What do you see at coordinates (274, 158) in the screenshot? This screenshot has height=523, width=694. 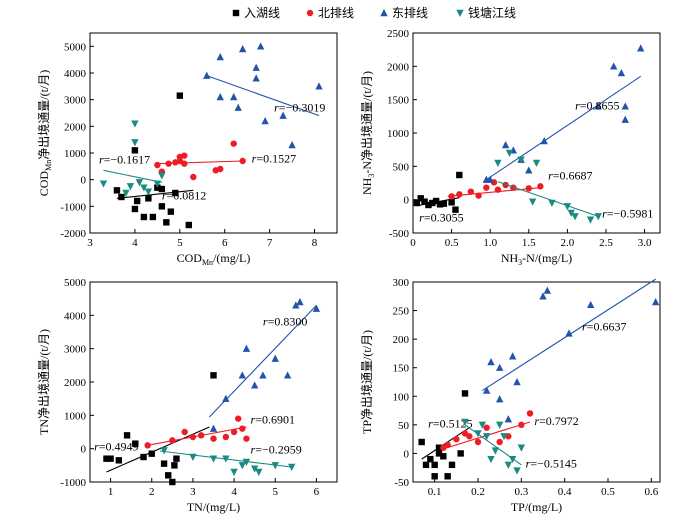 I see `r-annotation: r=0.1527` at bounding box center [274, 158].